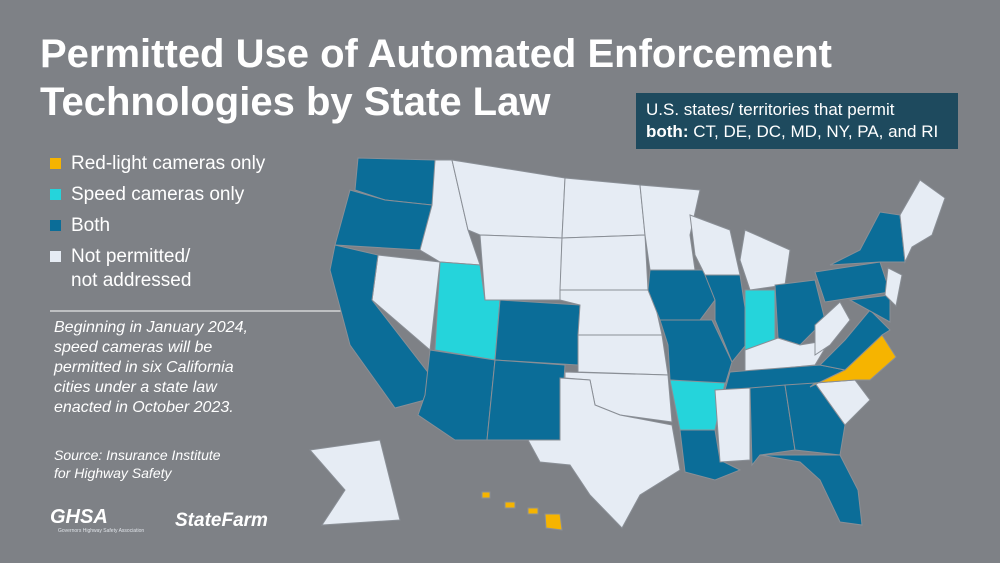  What do you see at coordinates (144, 367) in the screenshot?
I see `note-line: permitted in six California` at bounding box center [144, 367].